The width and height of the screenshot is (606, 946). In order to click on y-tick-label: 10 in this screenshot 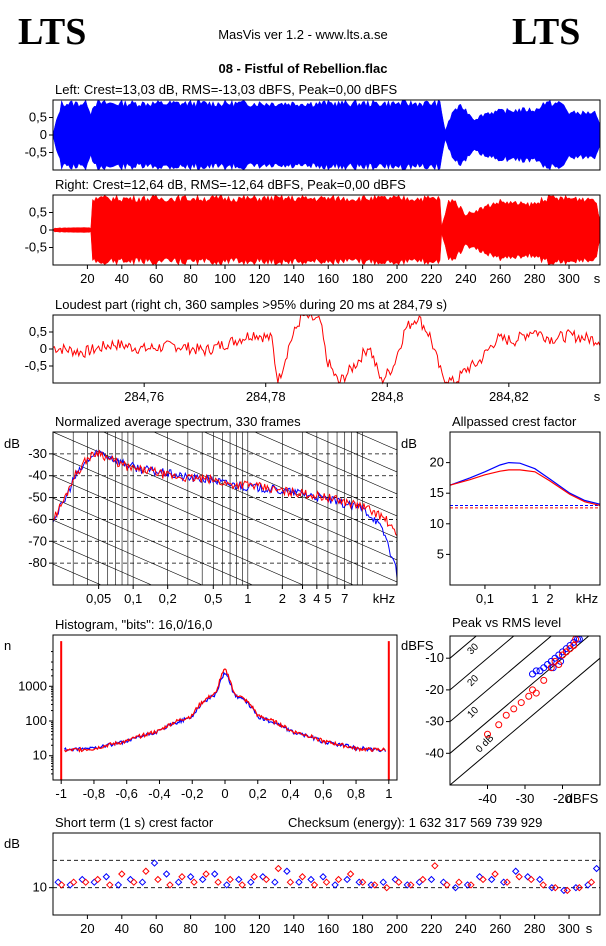, I will do `click(40, 887)`.